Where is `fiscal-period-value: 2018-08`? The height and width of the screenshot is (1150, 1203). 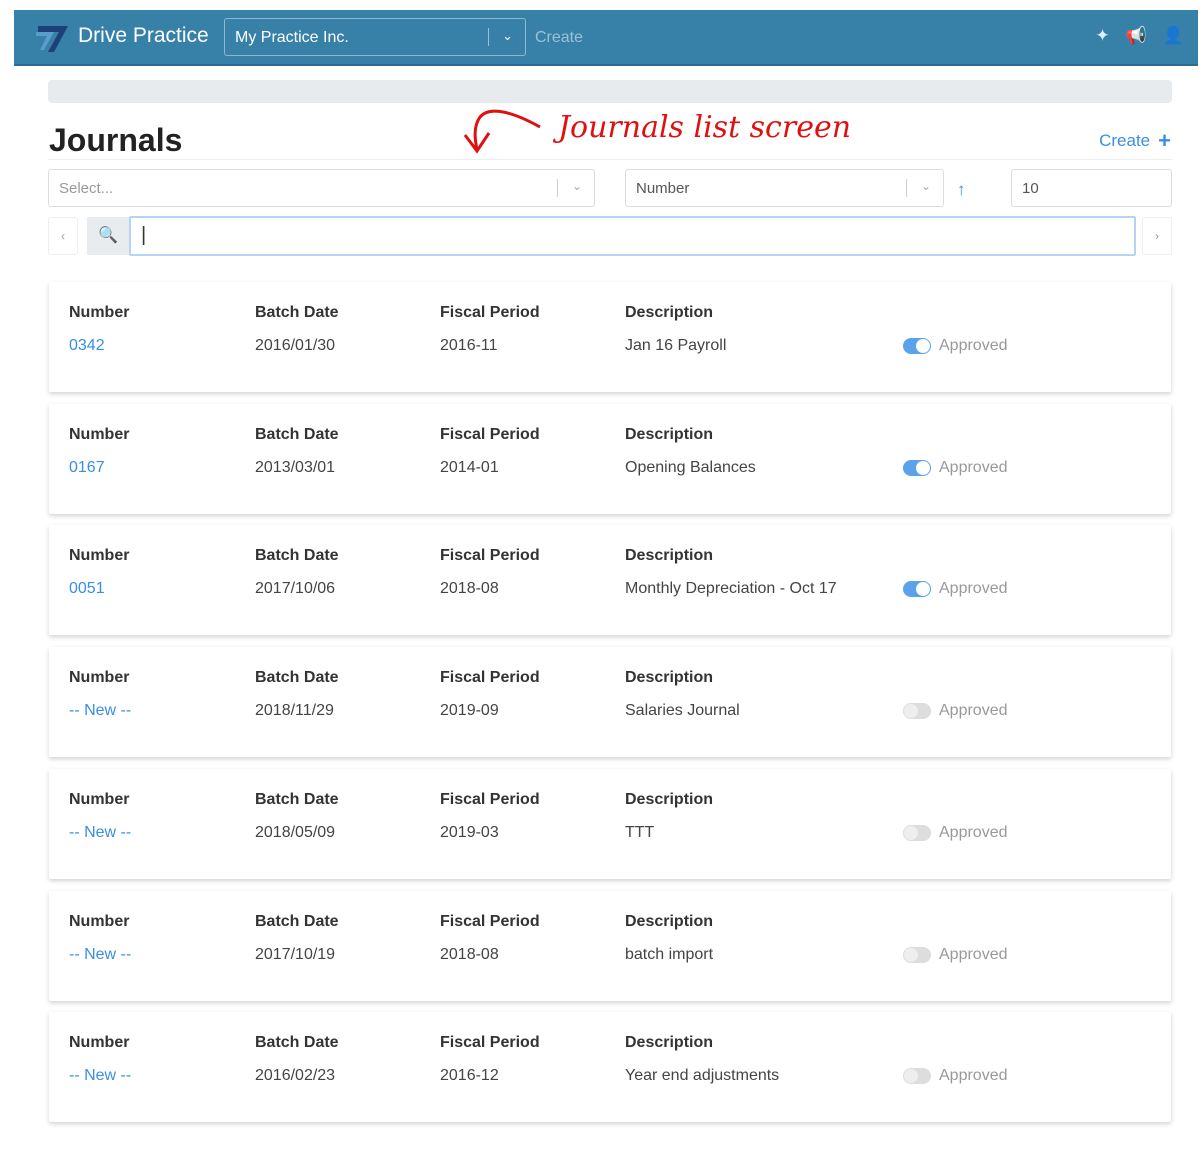 fiscal-period-value: 2018-08 is located at coordinates (469, 954).